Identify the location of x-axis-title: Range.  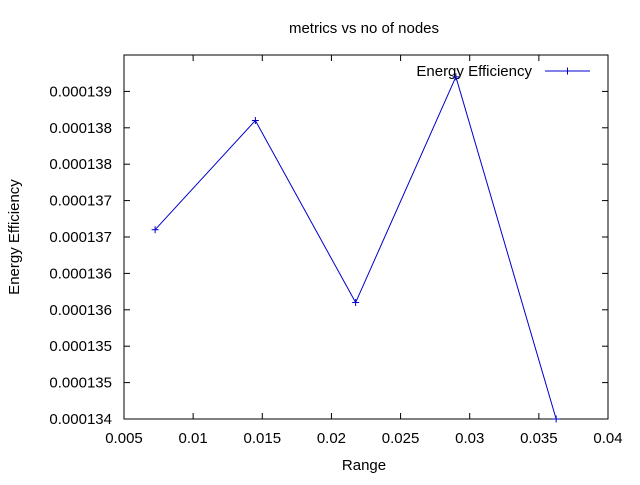
(364, 465).